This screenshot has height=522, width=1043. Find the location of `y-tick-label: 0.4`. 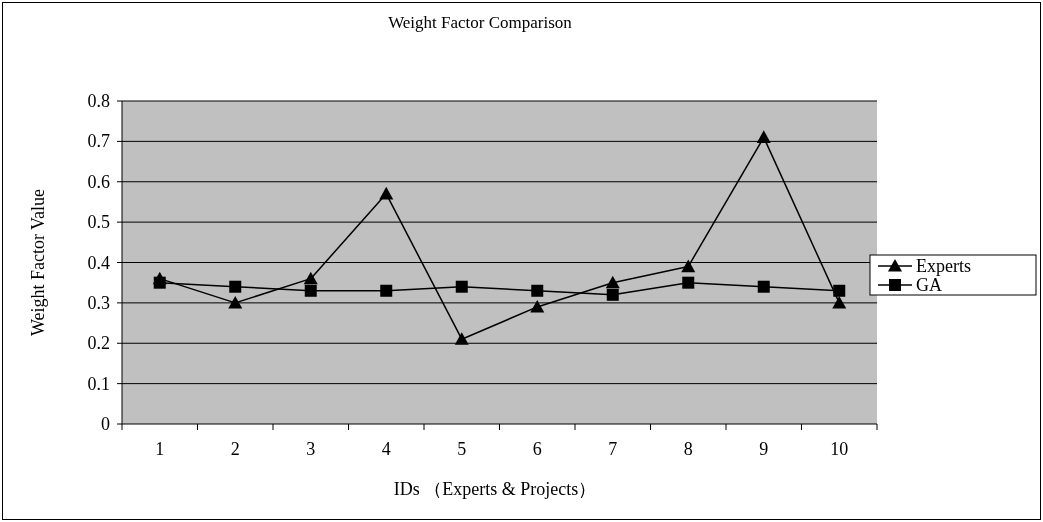

y-tick-label: 0.4 is located at coordinates (98, 262).